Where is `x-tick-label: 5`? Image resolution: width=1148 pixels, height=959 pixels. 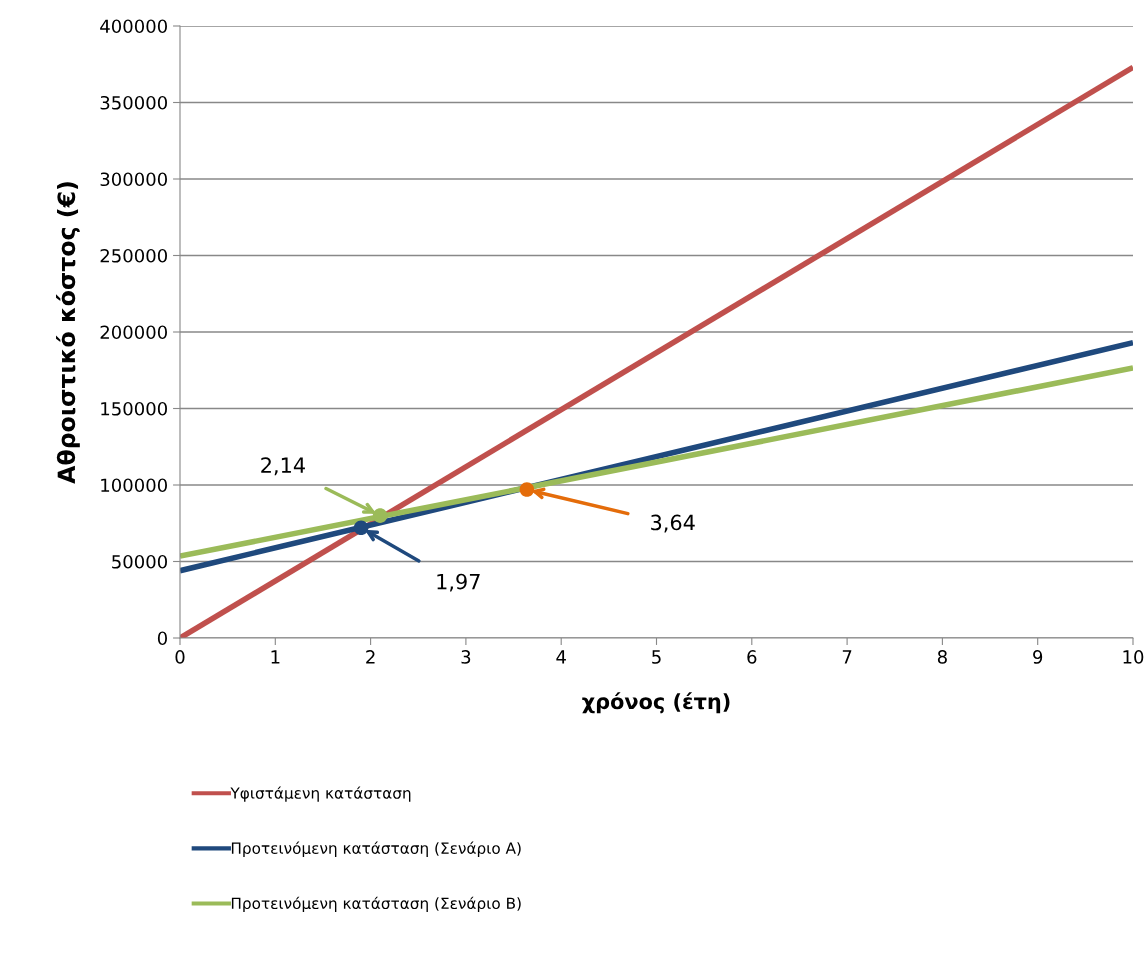
x-tick-label: 5 is located at coordinates (656, 657).